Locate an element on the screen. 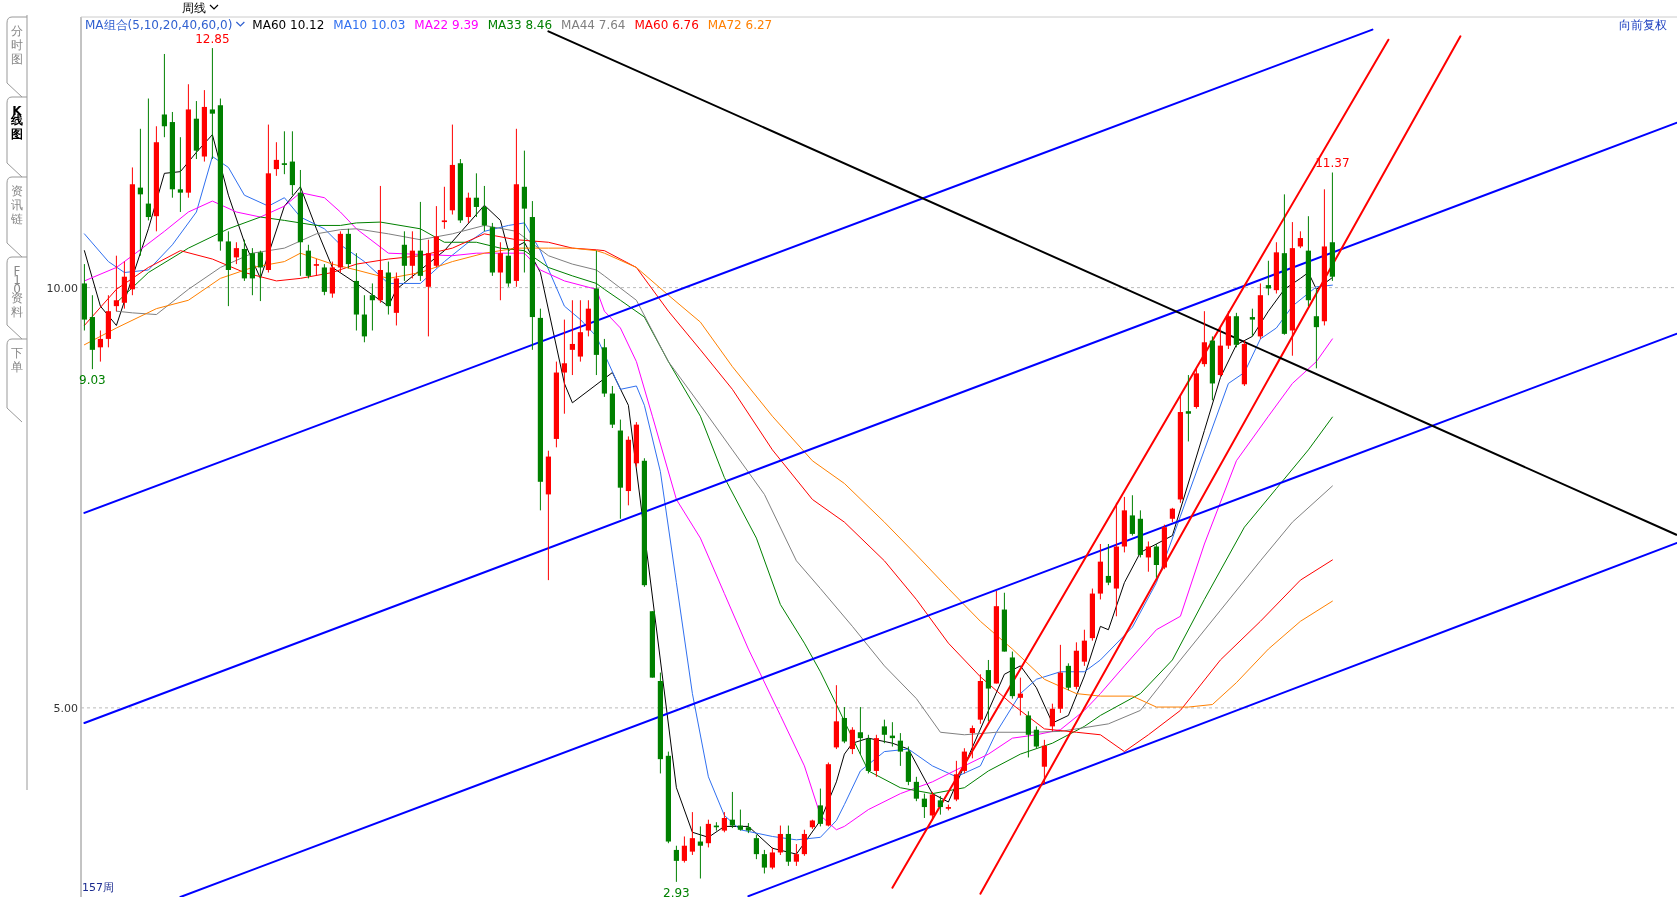  annotation: 11.37 is located at coordinates (1332, 163).